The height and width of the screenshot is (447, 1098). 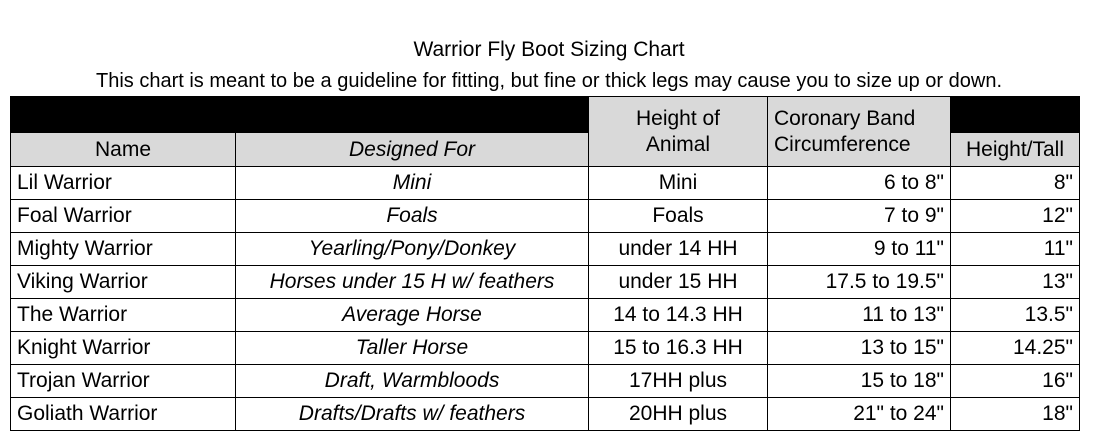 I want to click on cell-designed-for: Foals, so click(x=412, y=216).